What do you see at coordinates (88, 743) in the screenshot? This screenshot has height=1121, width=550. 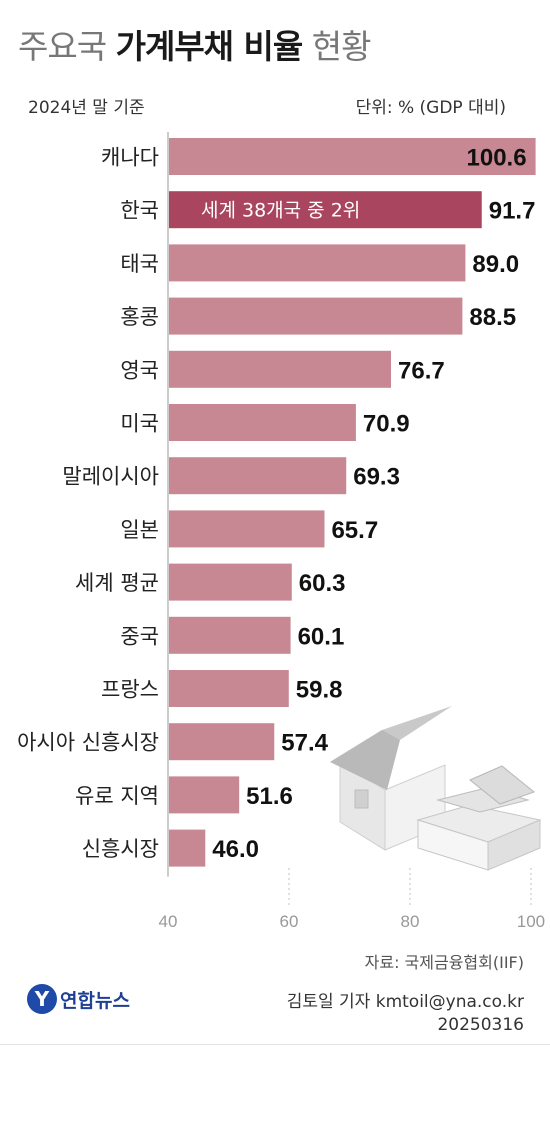 I see `category-label: 아시아 신흥시장` at bounding box center [88, 743].